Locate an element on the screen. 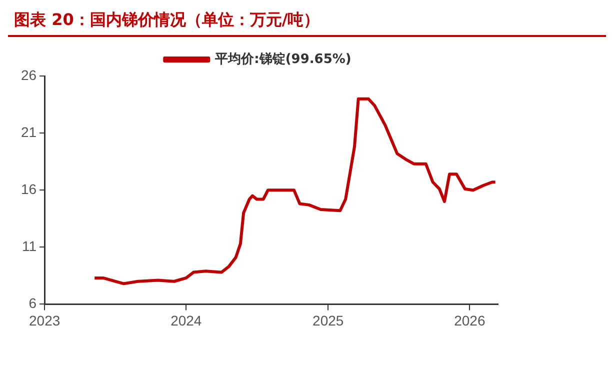  x-tick-label: 2023 is located at coordinates (44, 320).